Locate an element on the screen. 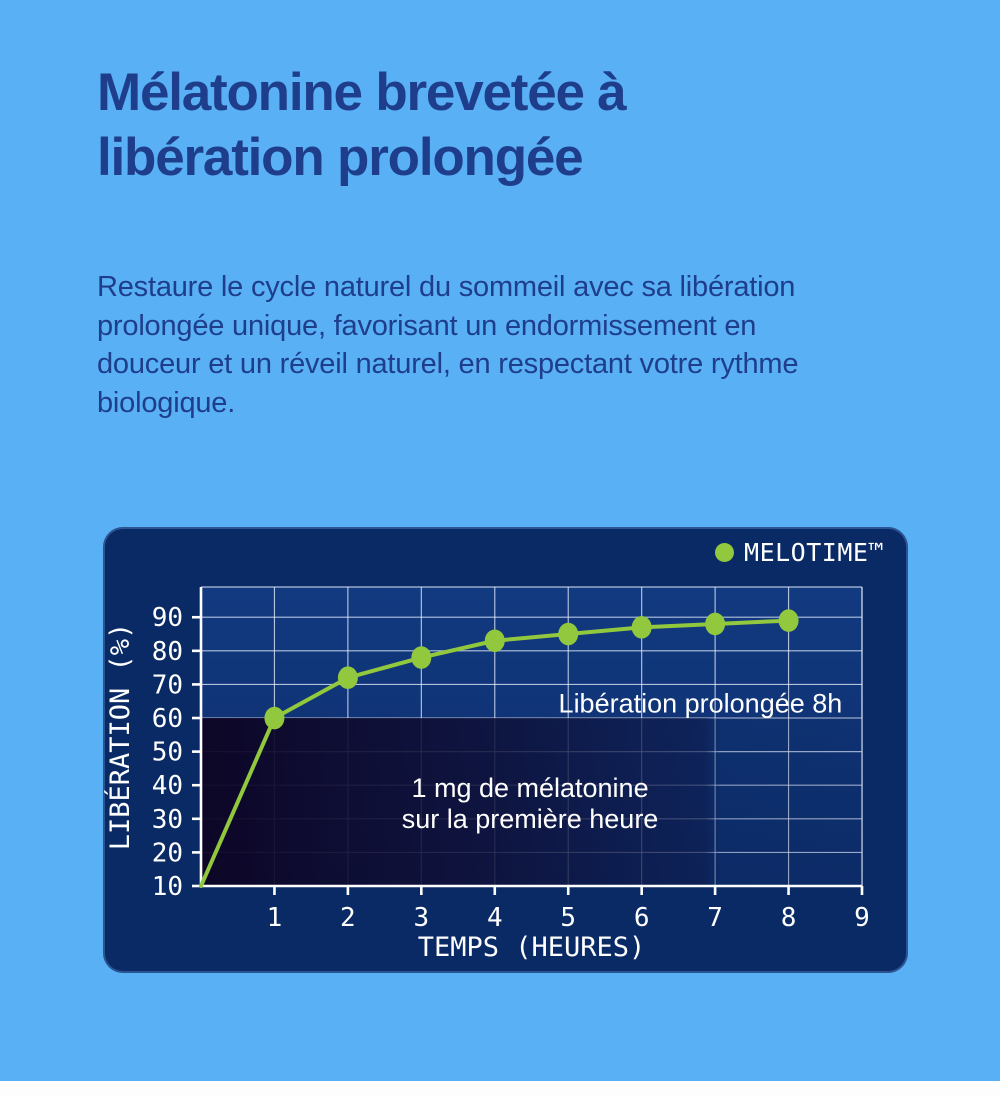  x-tick-label: 9 is located at coordinates (862, 918).